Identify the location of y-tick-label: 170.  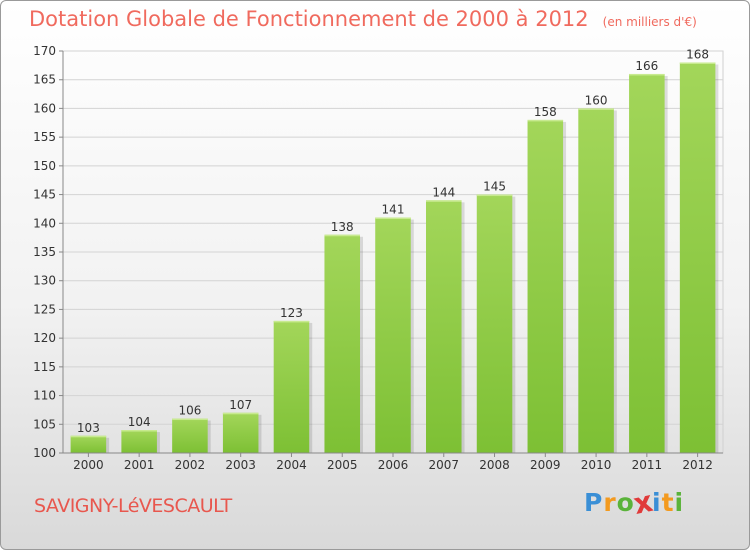
(44, 51).